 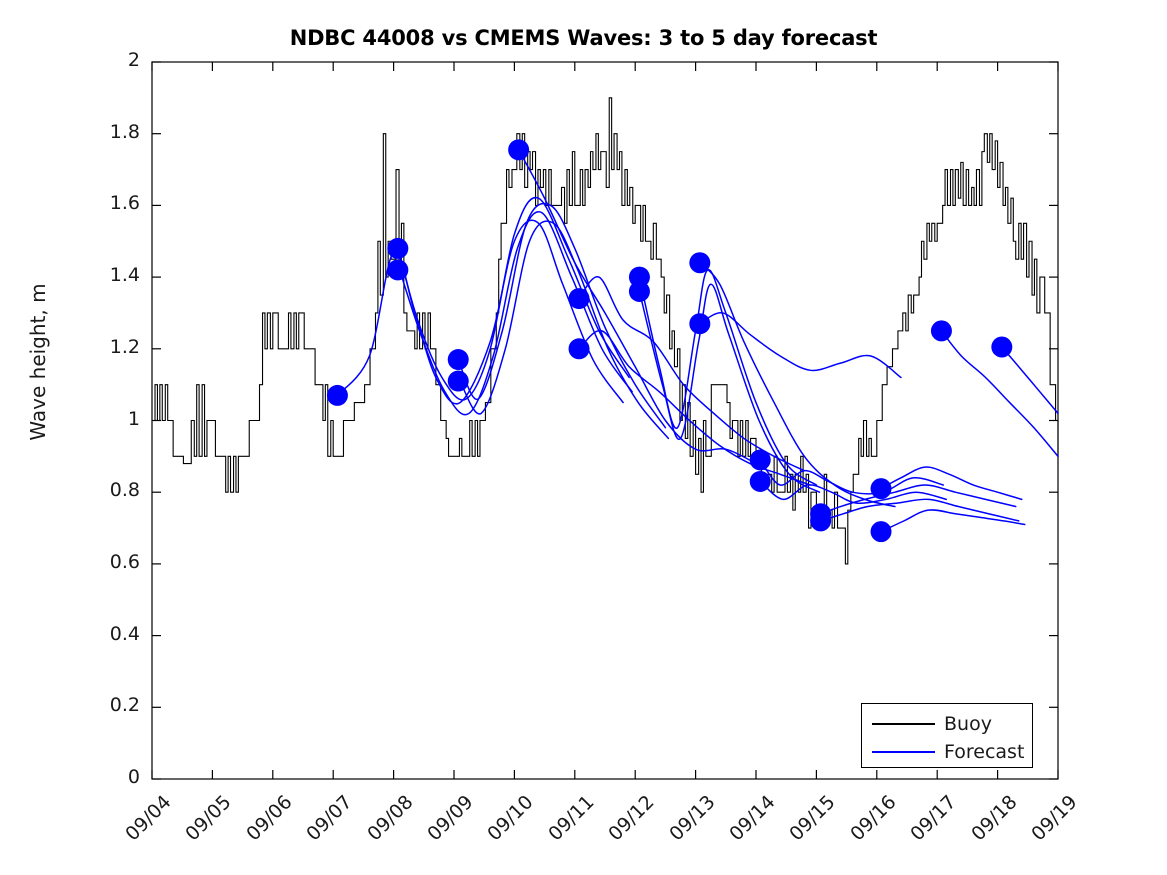 I want to click on y-tick-label: 2, so click(x=133, y=60).